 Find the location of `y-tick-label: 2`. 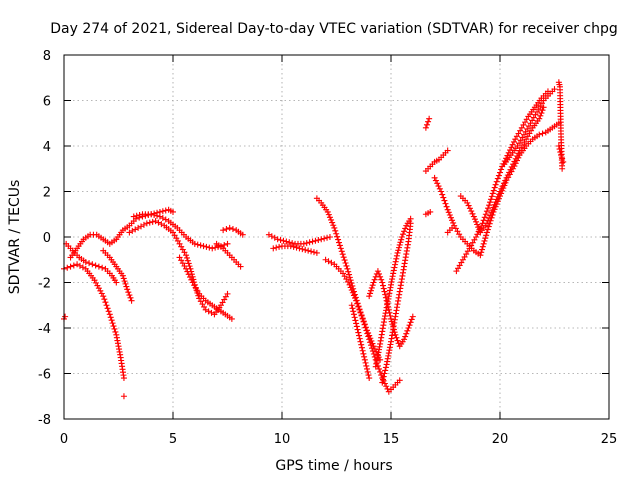

y-tick-label: 2 is located at coordinates (47, 193).